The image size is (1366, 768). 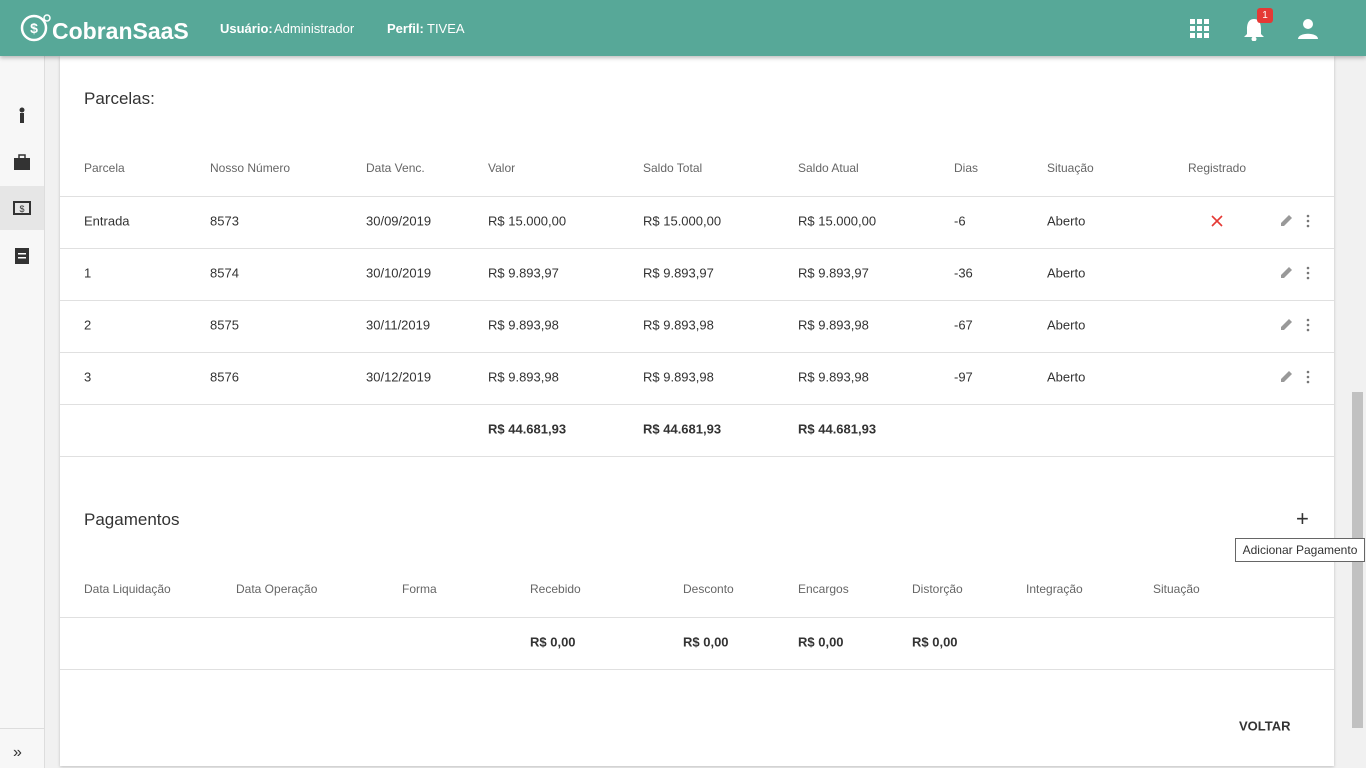 What do you see at coordinates (119, 98) in the screenshot?
I see `section-title: Parcelas:` at bounding box center [119, 98].